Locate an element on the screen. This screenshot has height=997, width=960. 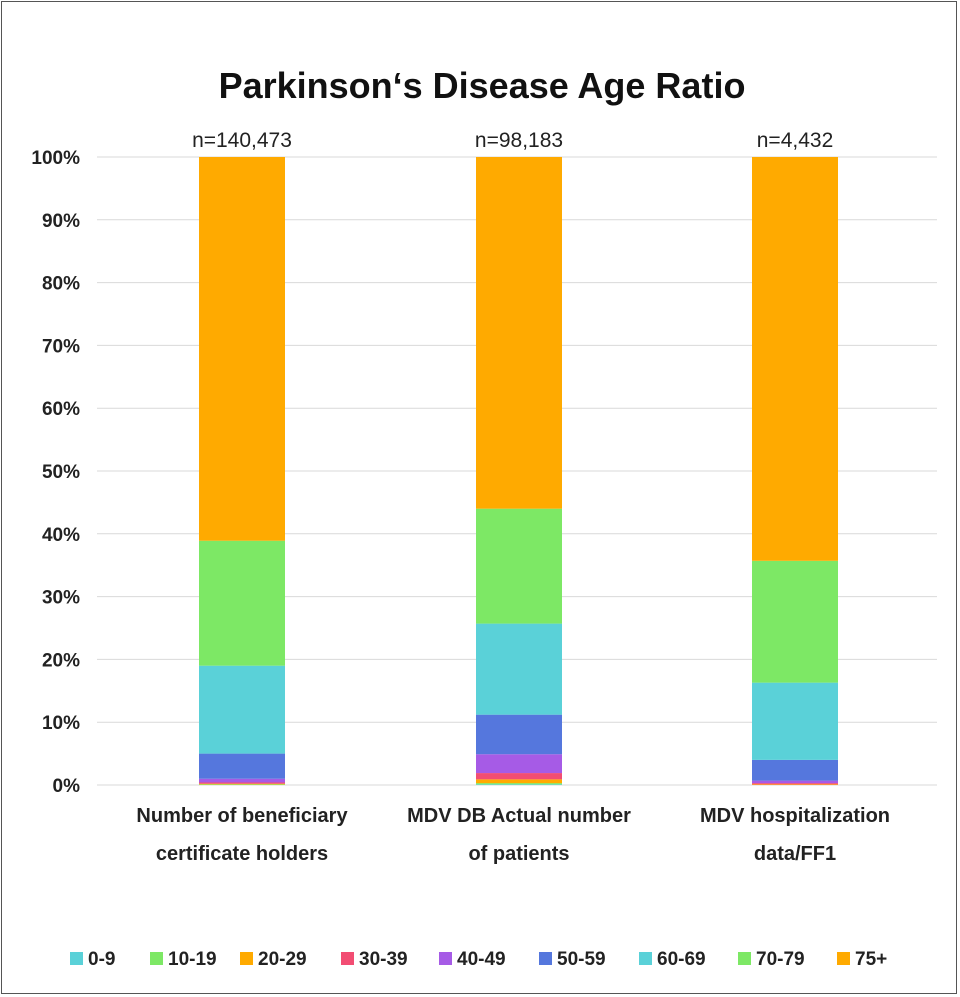
sample-size-label: n=98,183 is located at coordinates (519, 140).